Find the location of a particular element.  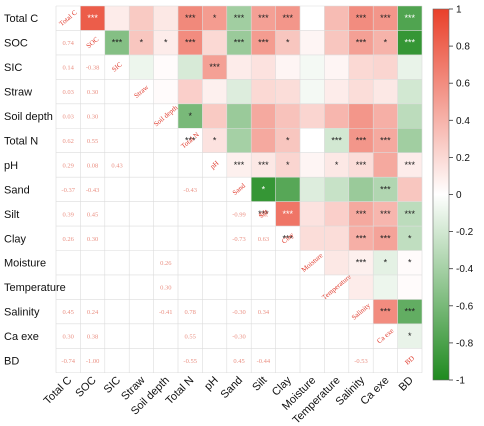

diagonal-label: SIC is located at coordinates (117, 66).